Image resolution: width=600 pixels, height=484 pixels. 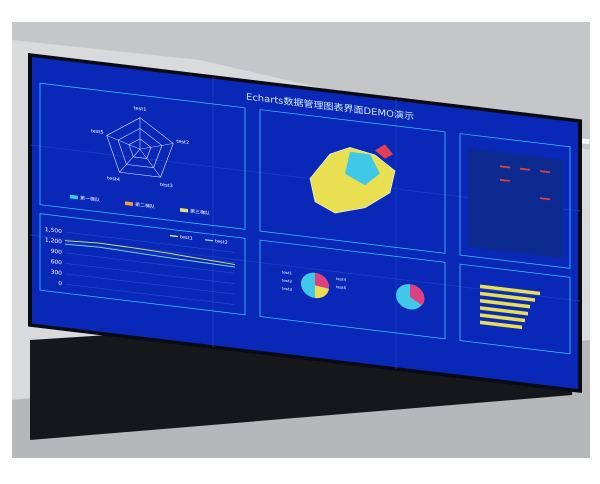 I want to click on y-tick-label: 900, so click(x=57, y=252).